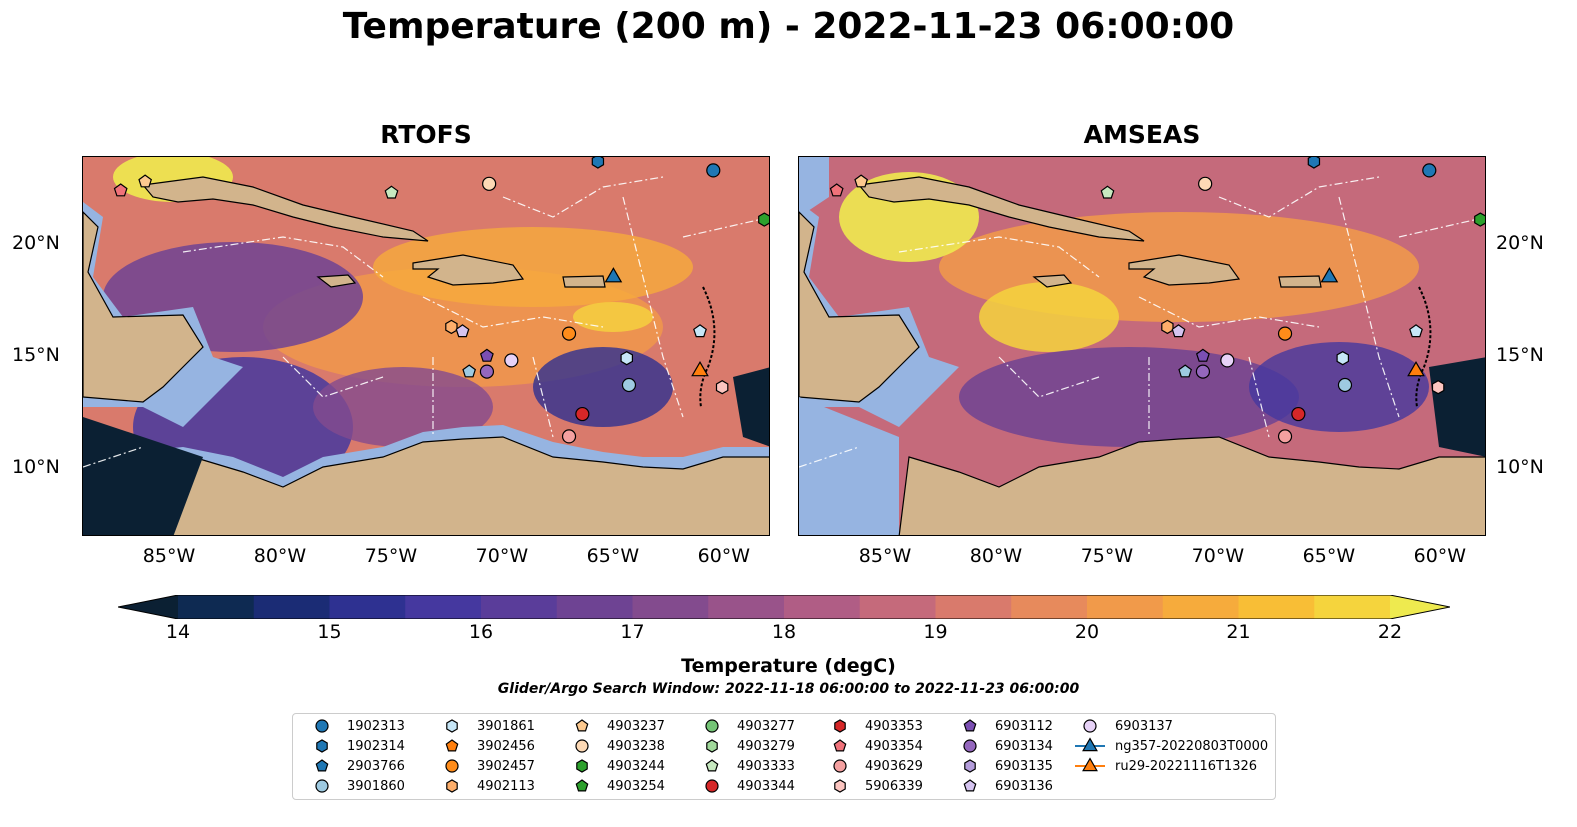  Describe the element at coordinates (632, 632) in the screenshot. I see `colorbar-tick-label: 17` at that location.